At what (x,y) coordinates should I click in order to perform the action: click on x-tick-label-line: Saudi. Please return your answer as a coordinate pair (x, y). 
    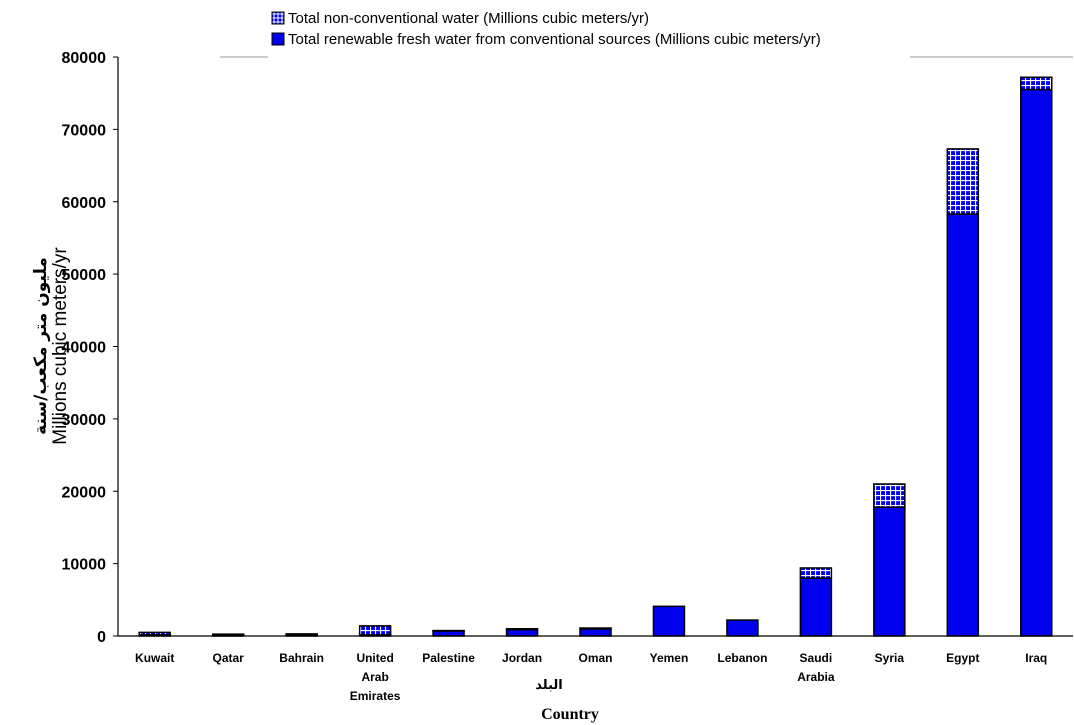
    Looking at the image, I should click on (816, 658).